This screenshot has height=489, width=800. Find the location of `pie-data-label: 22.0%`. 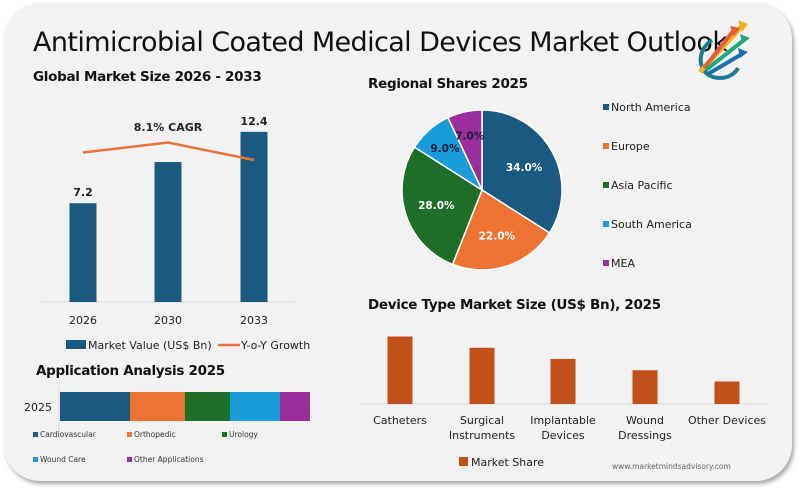

pie-data-label: 22.0% is located at coordinates (497, 237).